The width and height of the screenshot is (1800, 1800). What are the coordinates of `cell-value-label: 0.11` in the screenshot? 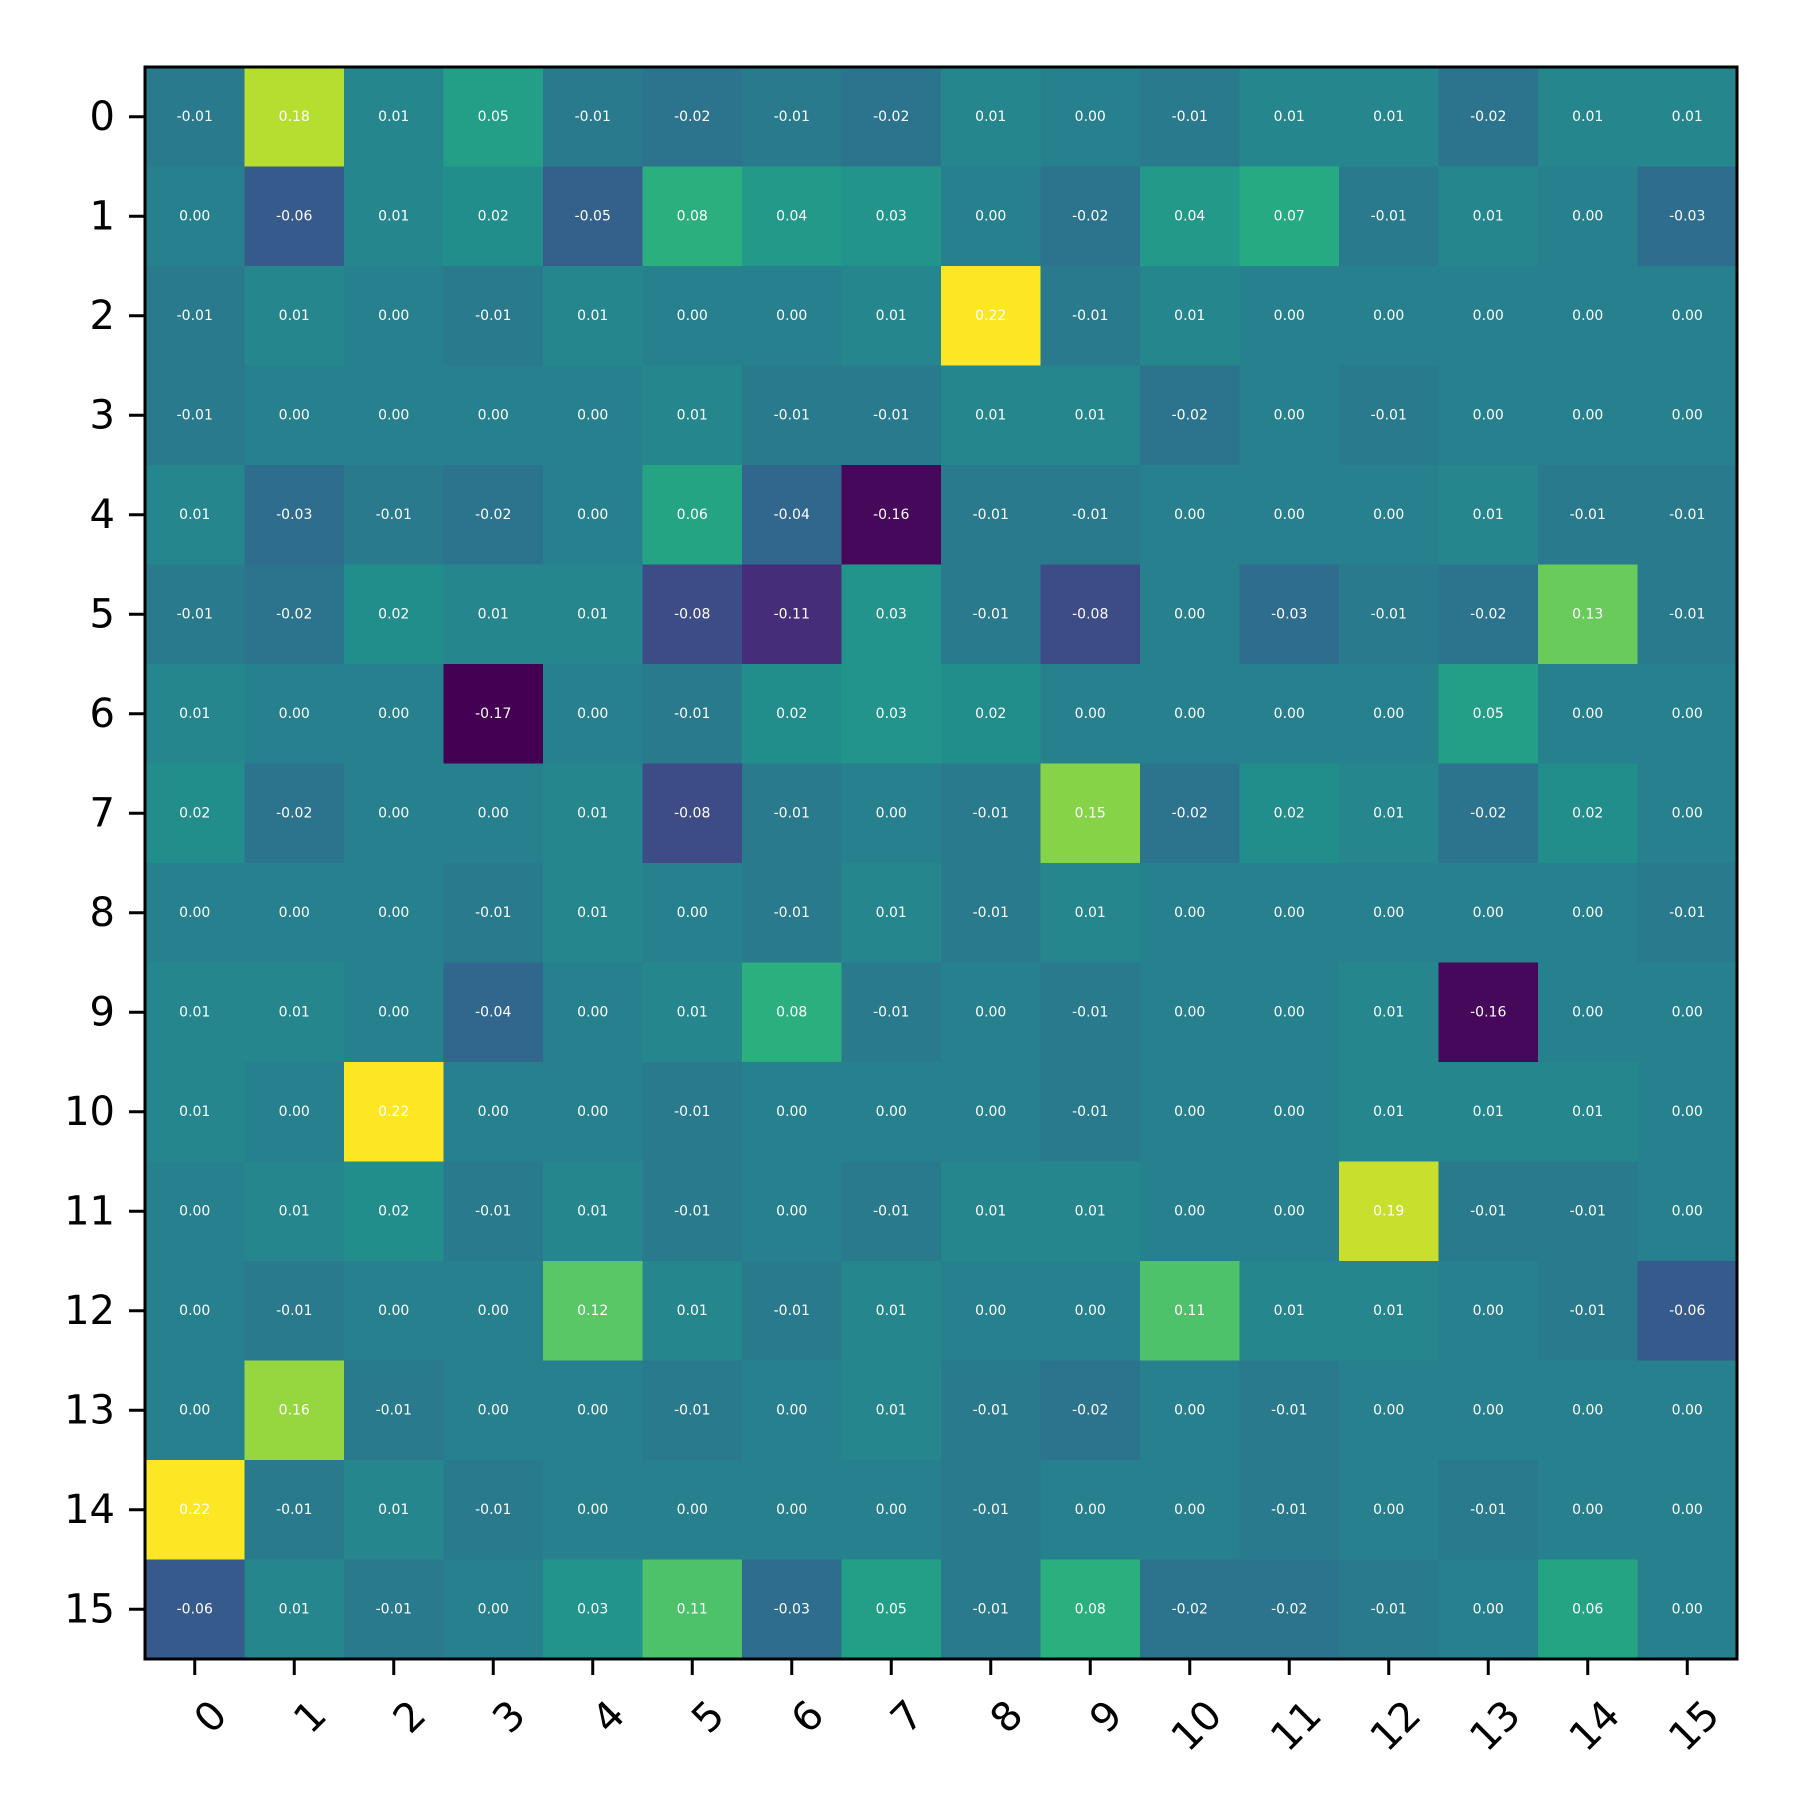 It's located at (692, 1609).